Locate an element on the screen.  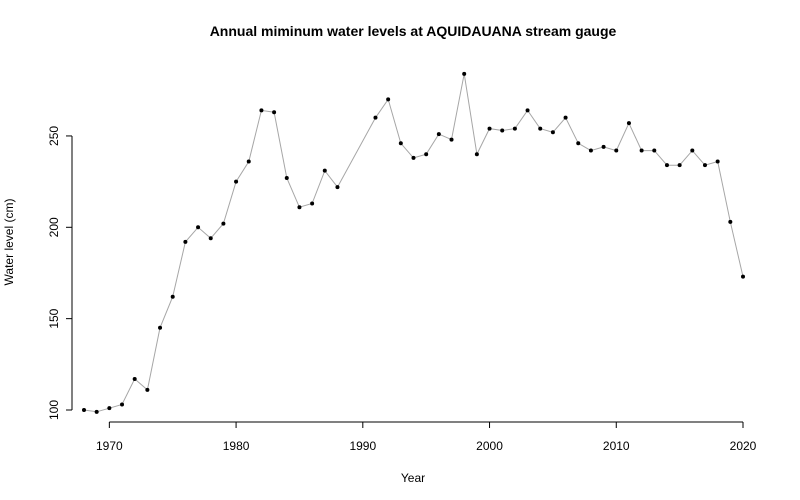
y-axis-label: Water level (cm) is located at coordinates (9, 242).